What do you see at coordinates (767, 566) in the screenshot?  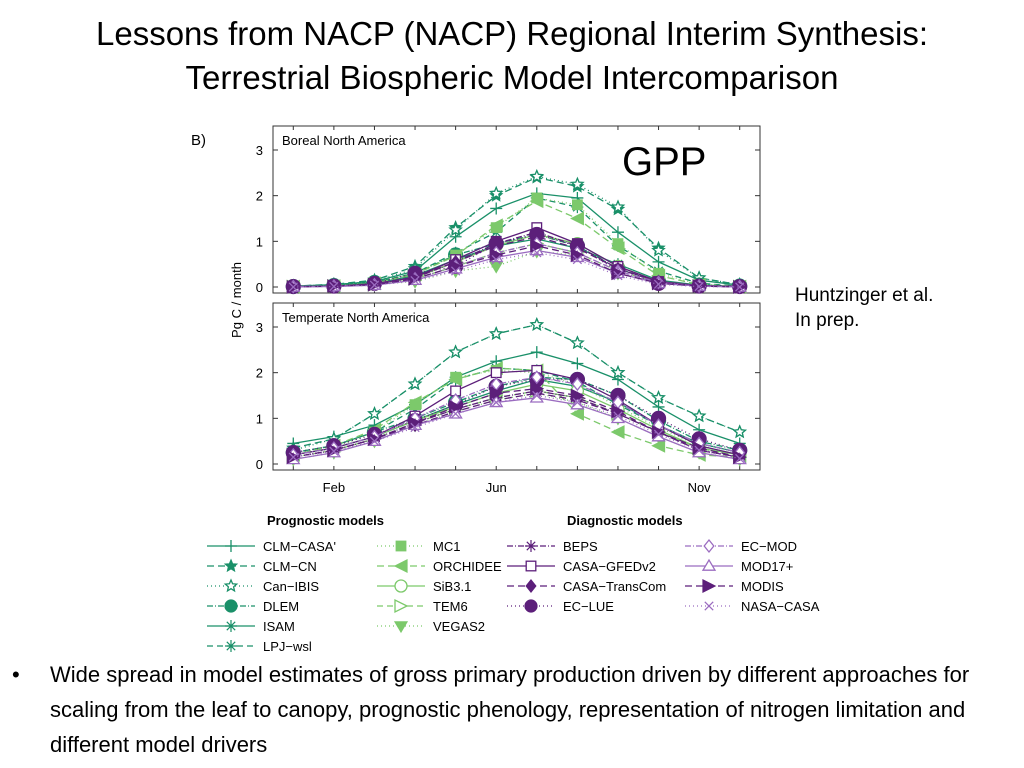 I see `legend-label: MOD17+` at bounding box center [767, 566].